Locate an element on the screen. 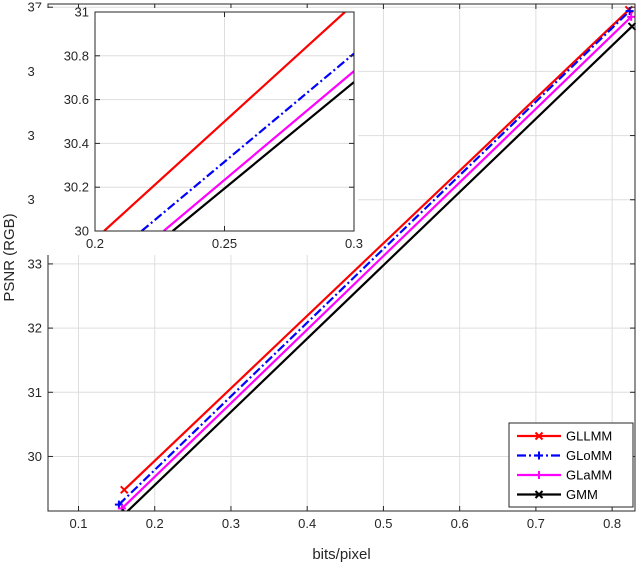 The height and width of the screenshot is (567, 640). inset-line-glamm is located at coordinates (258, 150).